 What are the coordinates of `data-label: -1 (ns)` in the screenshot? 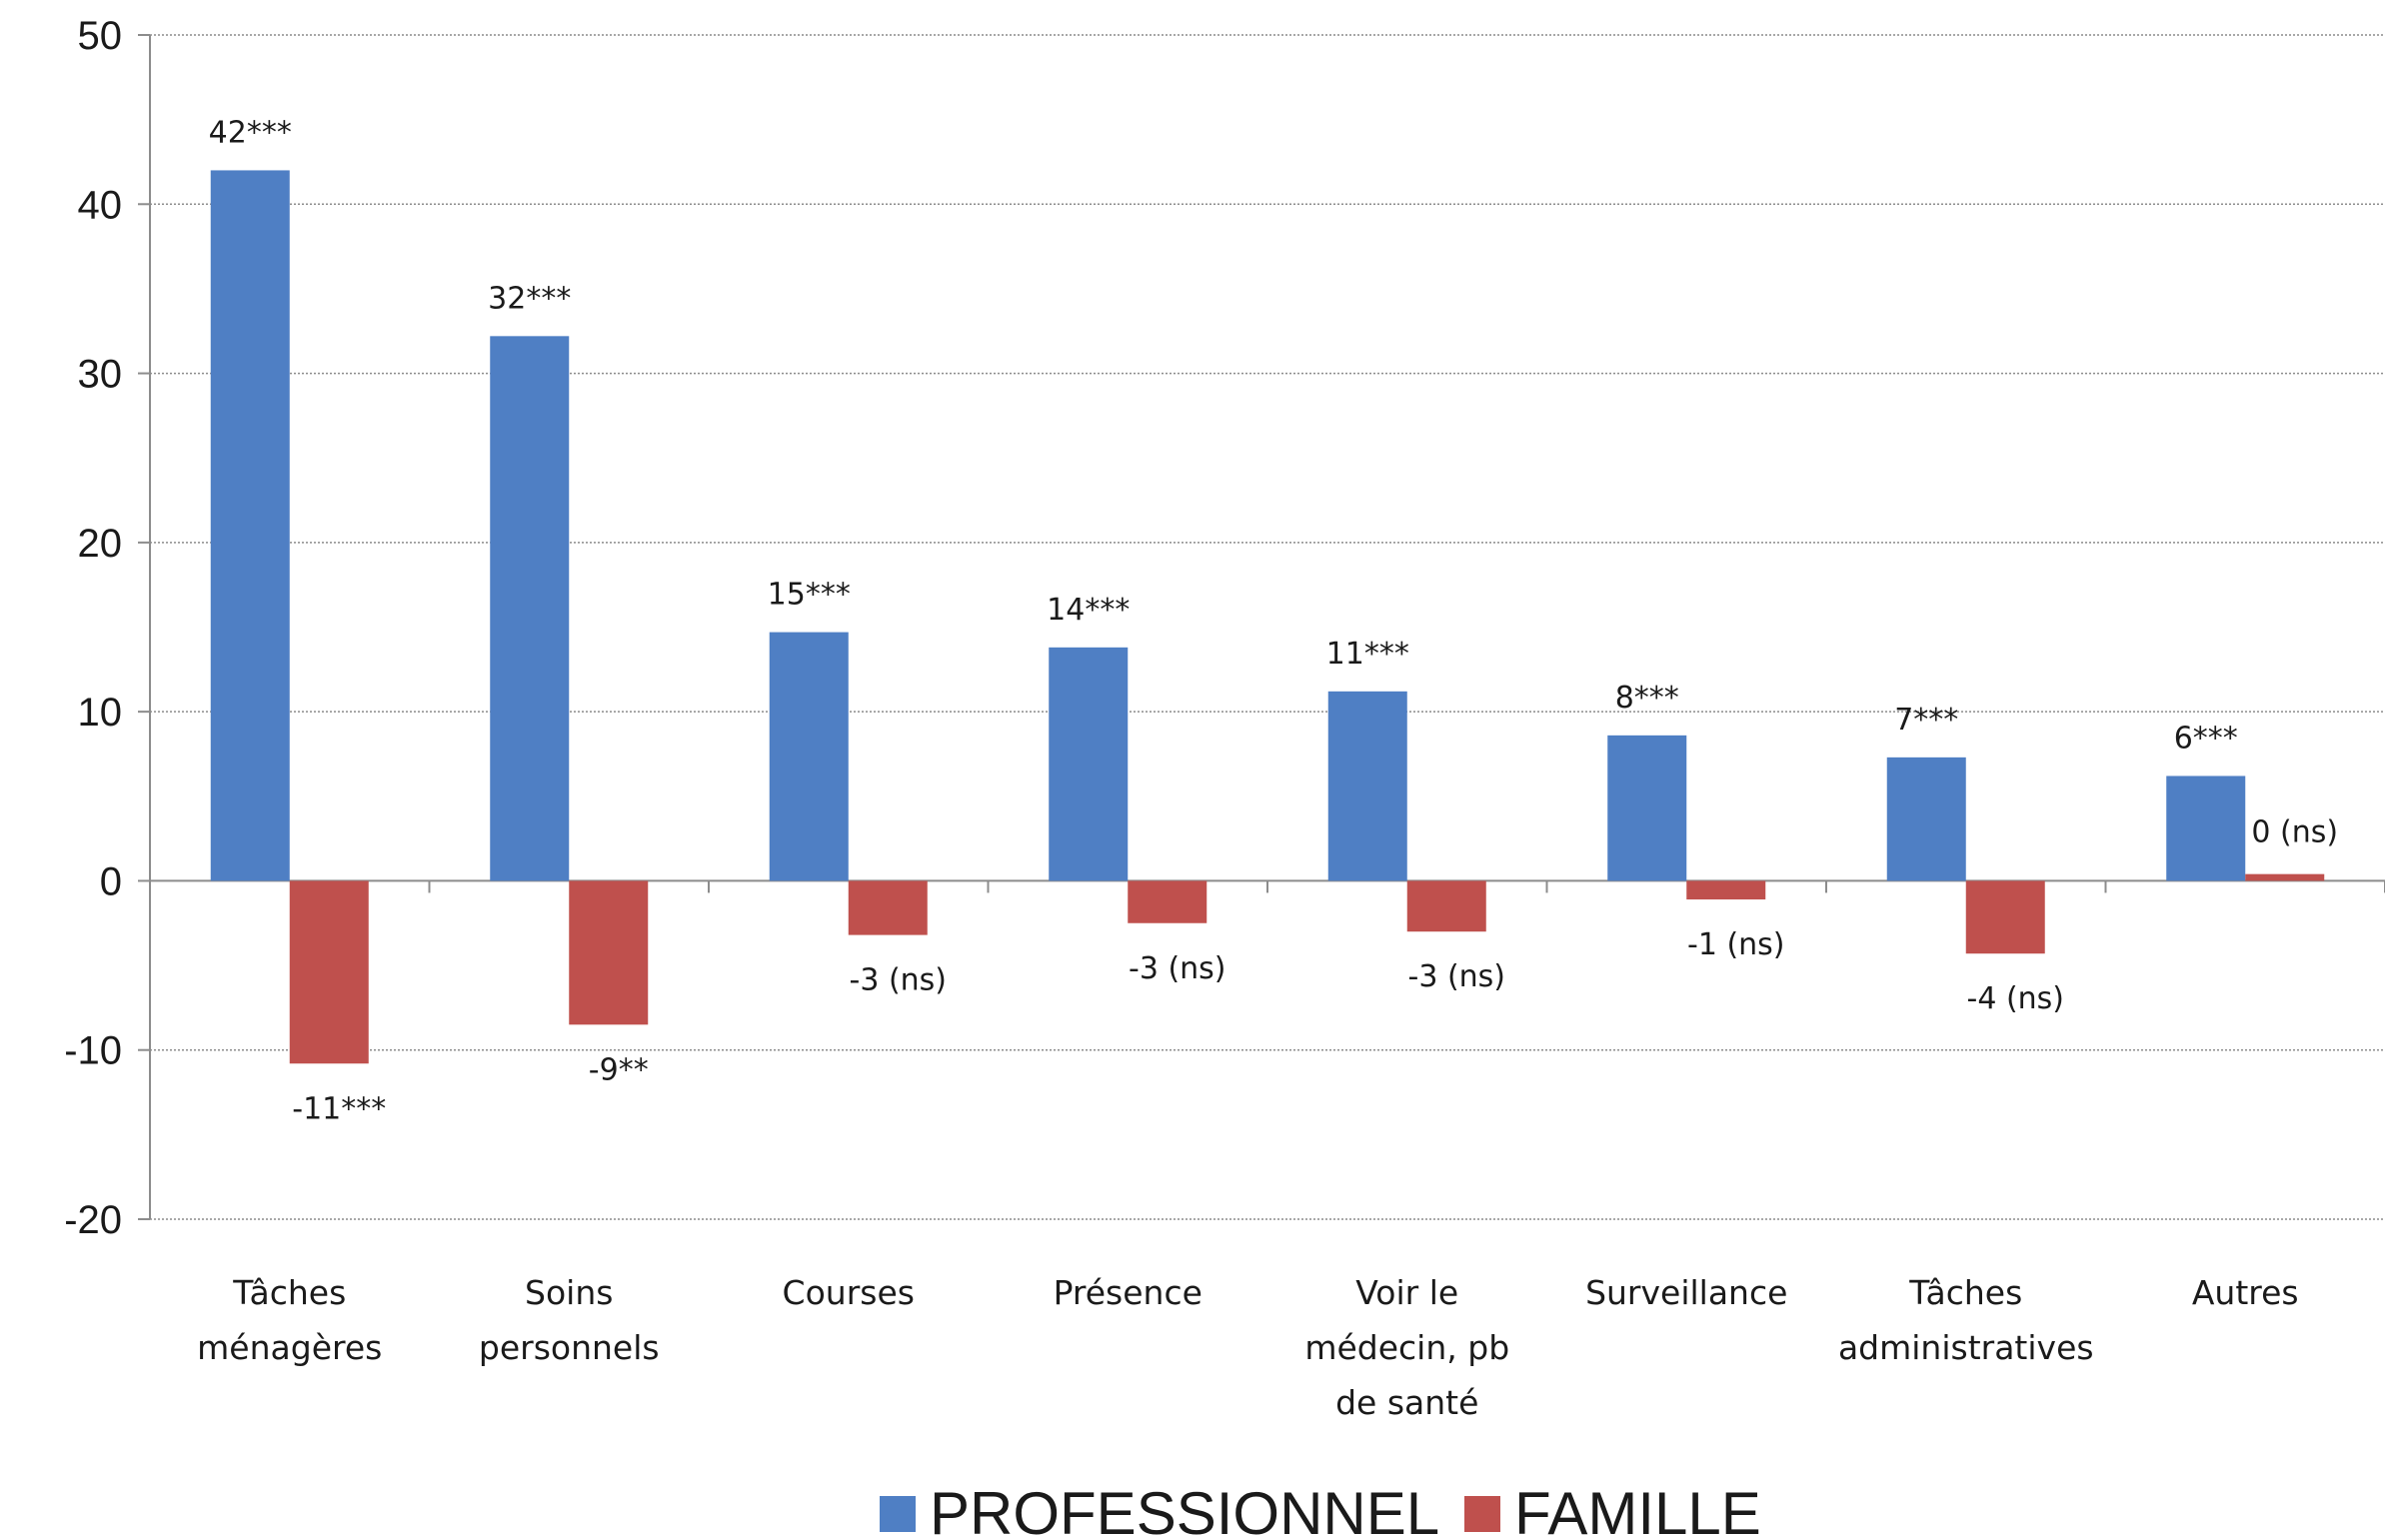 It's located at (1736, 944).